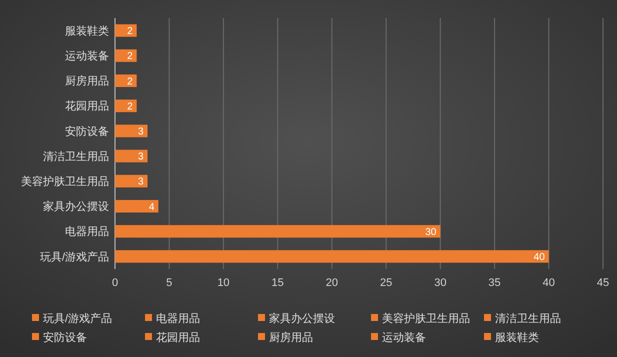 Image resolution: width=617 pixels, height=357 pixels. Describe the element at coordinates (440, 283) in the screenshot. I see `x-tick-label: 30` at that location.